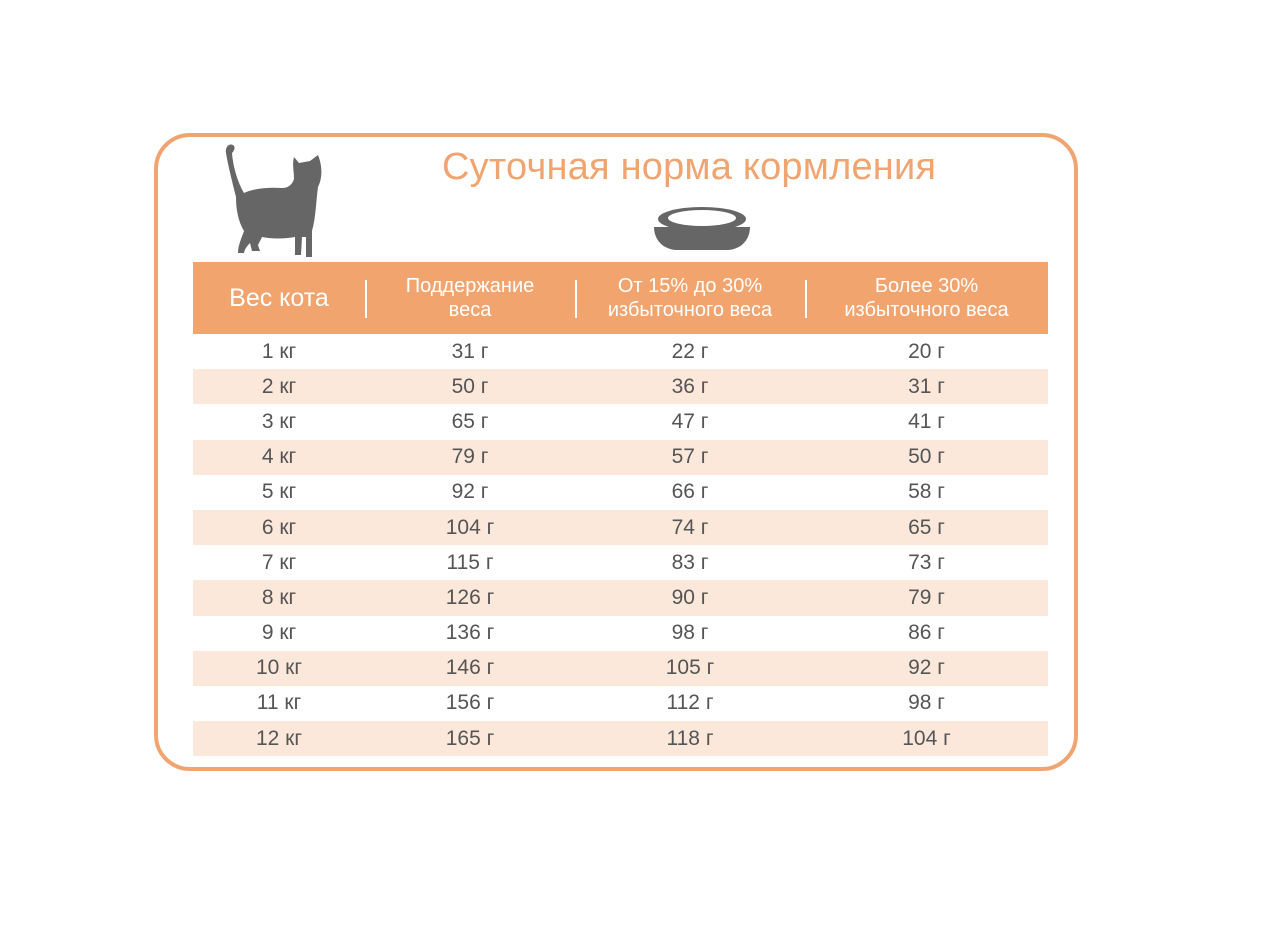 The width and height of the screenshot is (1265, 932). I want to click on header-cat-weight: Вес кота, so click(279, 298).